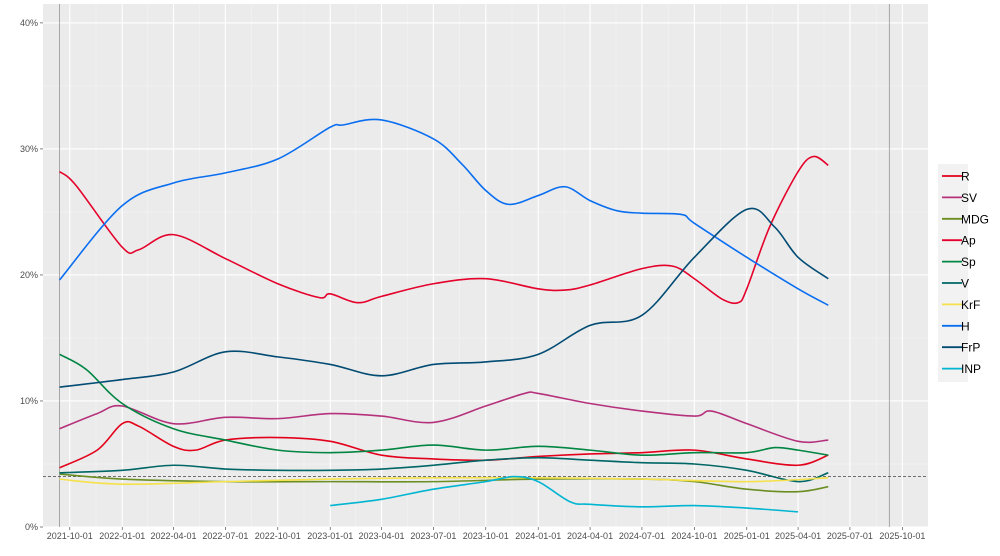 The width and height of the screenshot is (1000, 556). Describe the element at coordinates (971, 369) in the screenshot. I see `legend-label: INP` at that location.